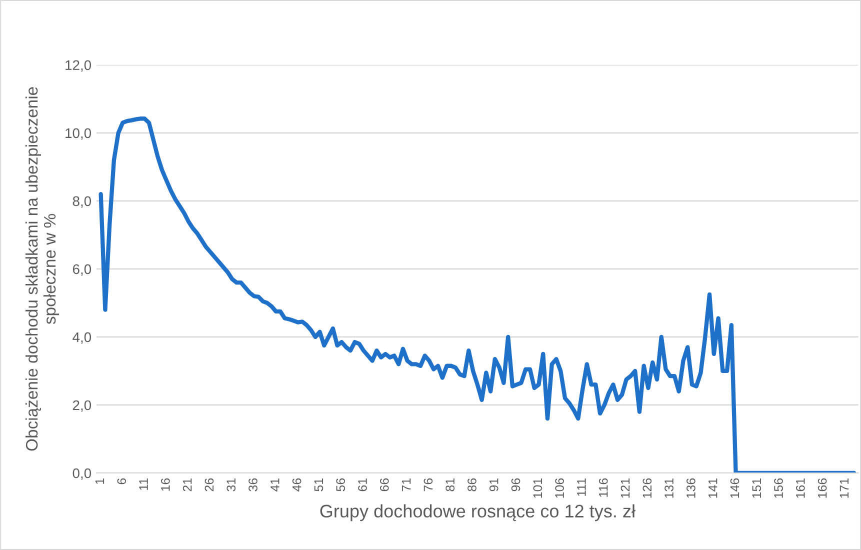 Image resolution: width=861 pixels, height=550 pixels. What do you see at coordinates (428, 485) in the screenshot?
I see `x-tick-label: 76` at bounding box center [428, 485].